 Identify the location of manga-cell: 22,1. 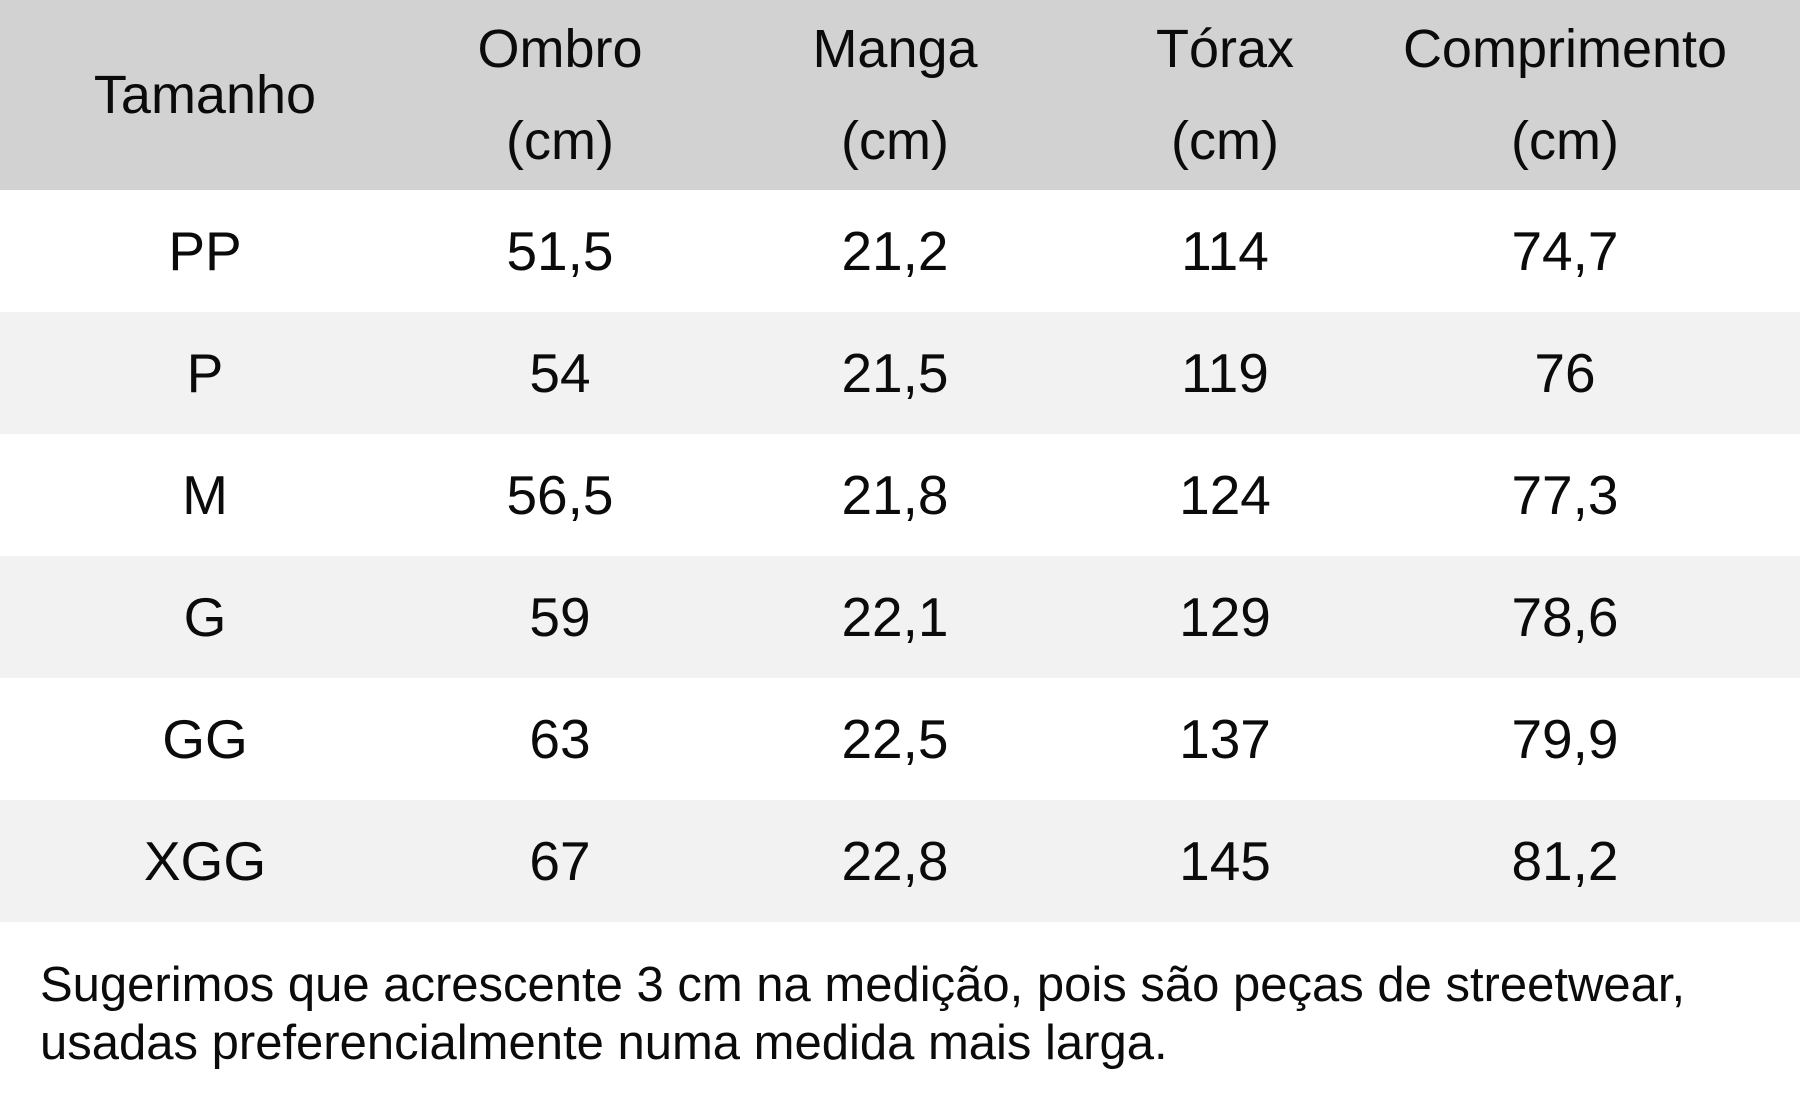
(895, 617).